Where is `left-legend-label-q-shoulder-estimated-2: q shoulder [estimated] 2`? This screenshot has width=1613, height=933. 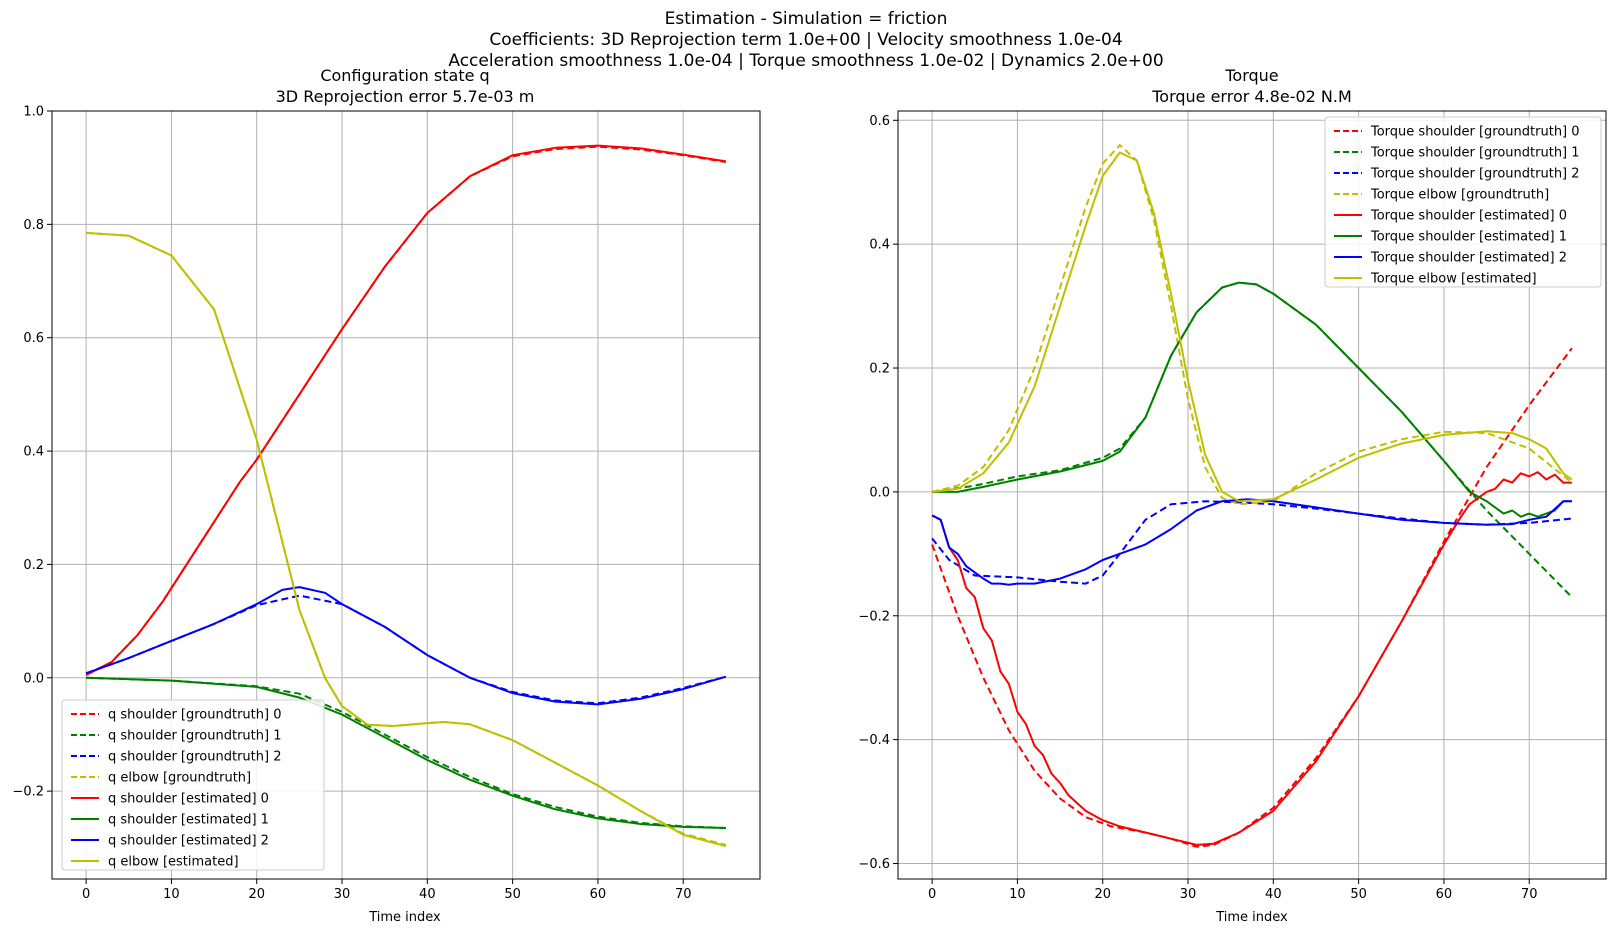 left-legend-label-q-shoulder-estimated-2: q shoulder [estimated] 2 is located at coordinates (188, 841).